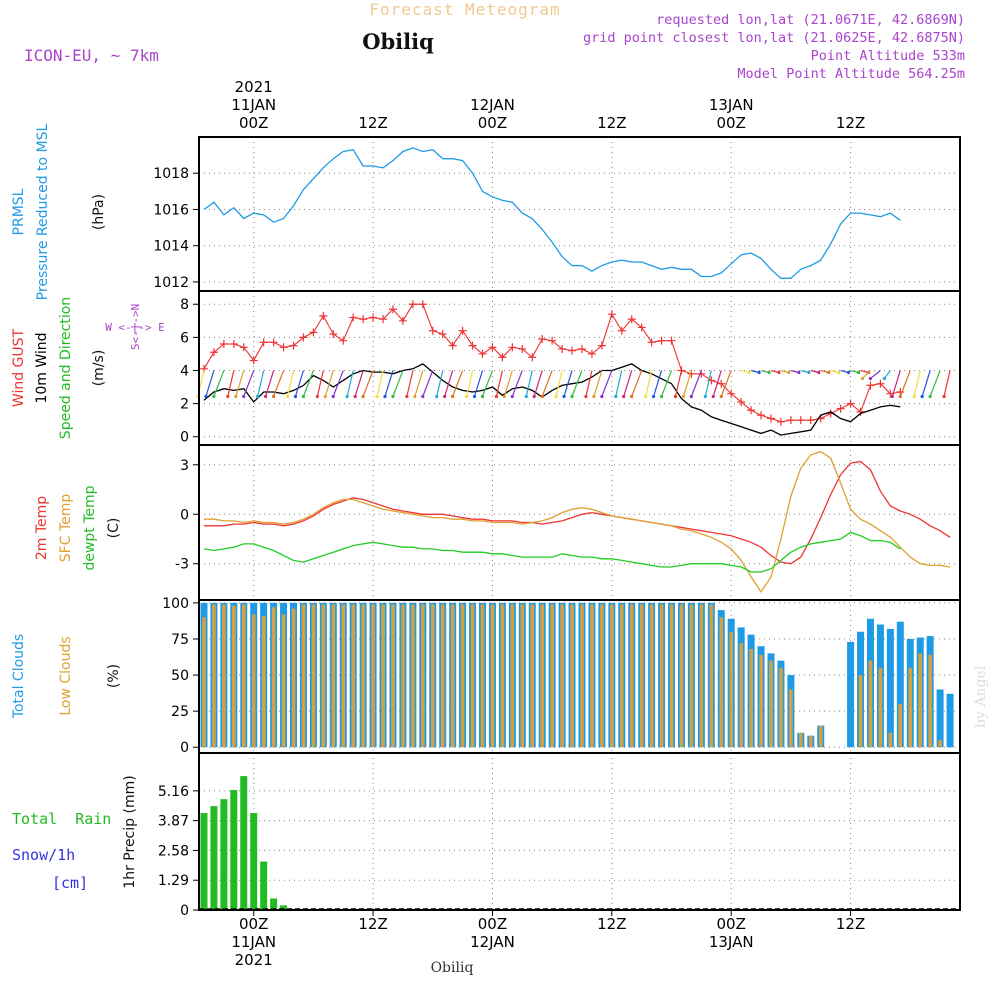 The height and width of the screenshot is (1000, 1000). I want to click on y-tick-label: 100, so click(175, 604).